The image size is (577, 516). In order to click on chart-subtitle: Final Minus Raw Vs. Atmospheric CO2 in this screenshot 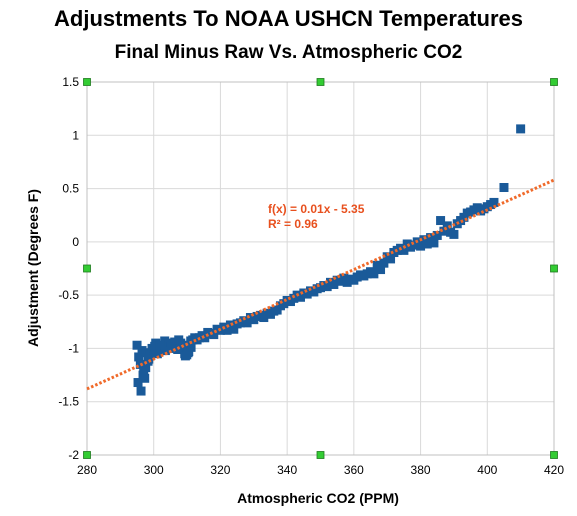, I will do `click(288, 52)`.